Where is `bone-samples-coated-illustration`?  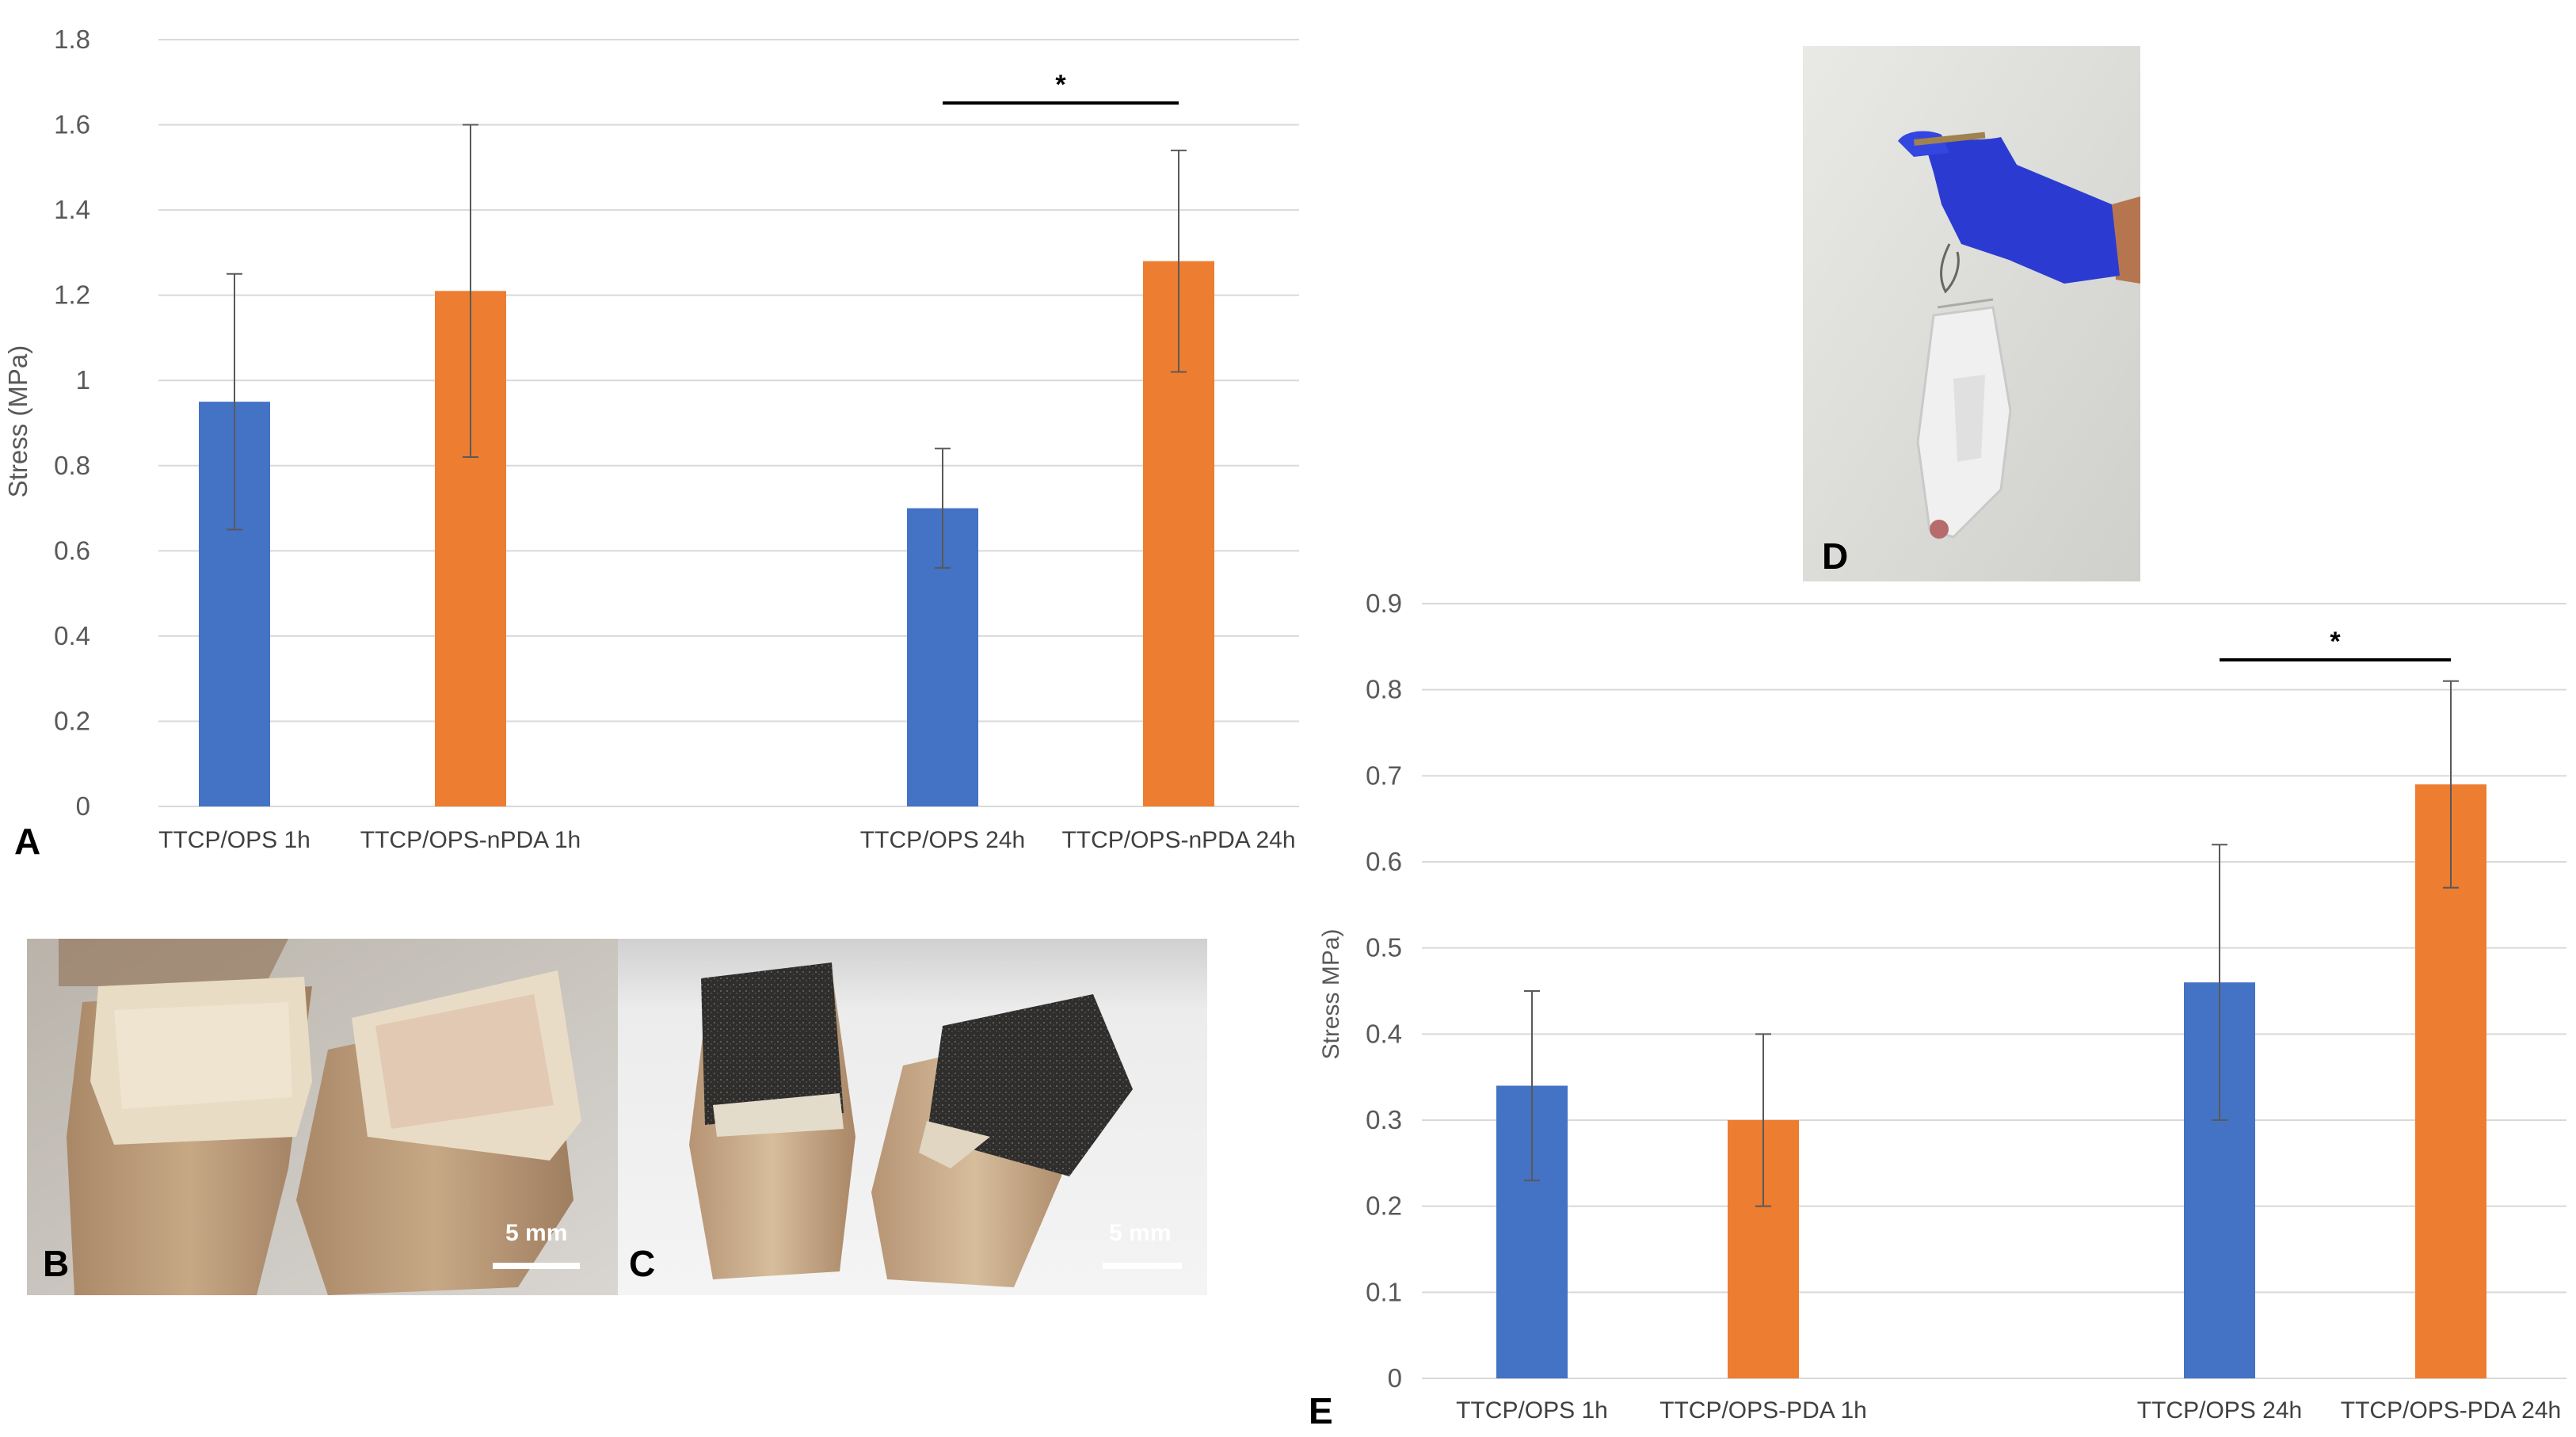
bone-samples-coated-illustration is located at coordinates (913, 1117).